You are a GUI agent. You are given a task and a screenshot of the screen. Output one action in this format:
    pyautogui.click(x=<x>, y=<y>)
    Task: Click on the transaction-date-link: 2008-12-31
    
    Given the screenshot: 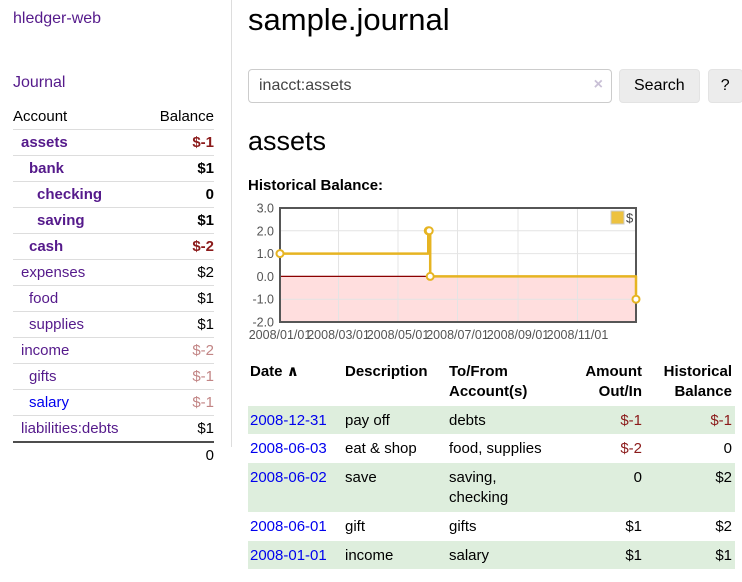 What is the action you would take?
    pyautogui.click(x=288, y=420)
    